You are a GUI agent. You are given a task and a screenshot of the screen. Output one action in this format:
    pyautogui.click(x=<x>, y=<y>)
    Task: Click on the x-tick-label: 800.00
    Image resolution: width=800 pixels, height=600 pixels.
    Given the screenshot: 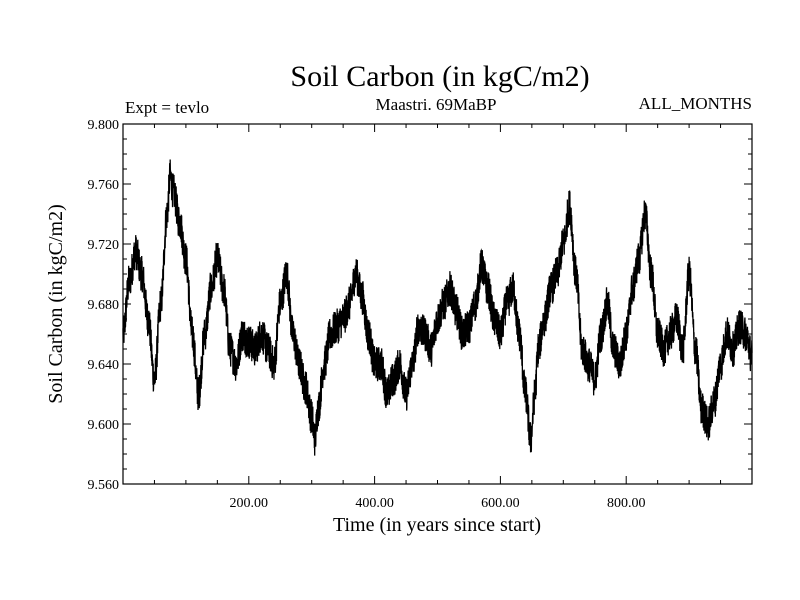 What is the action you would take?
    pyautogui.click(x=626, y=503)
    